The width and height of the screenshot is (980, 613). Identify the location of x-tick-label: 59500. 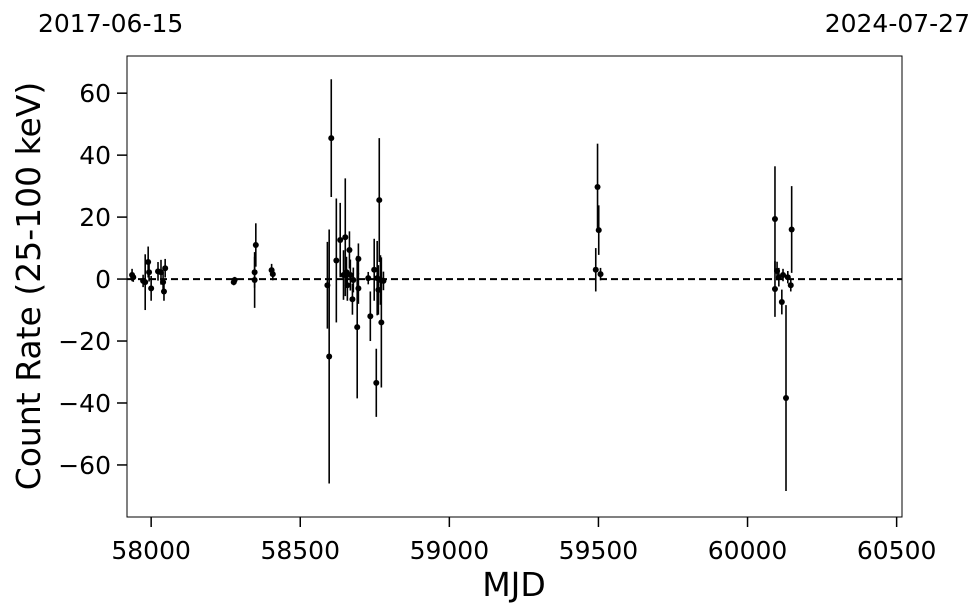
(599, 550).